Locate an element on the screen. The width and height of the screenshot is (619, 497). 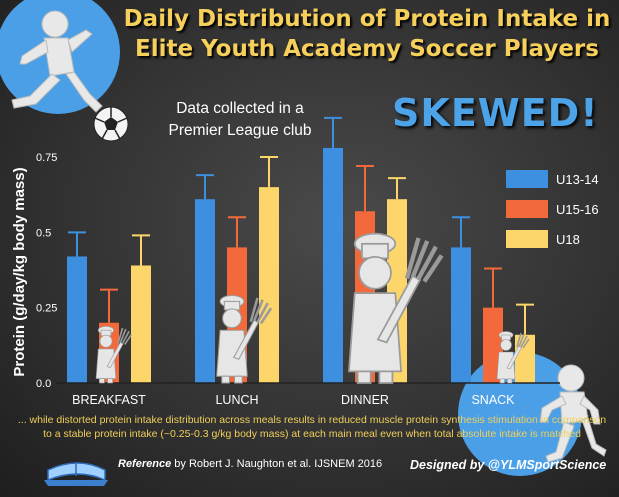
reference-text: by Robert J. Naughton et al. IJSNEM 2016 is located at coordinates (278, 464).